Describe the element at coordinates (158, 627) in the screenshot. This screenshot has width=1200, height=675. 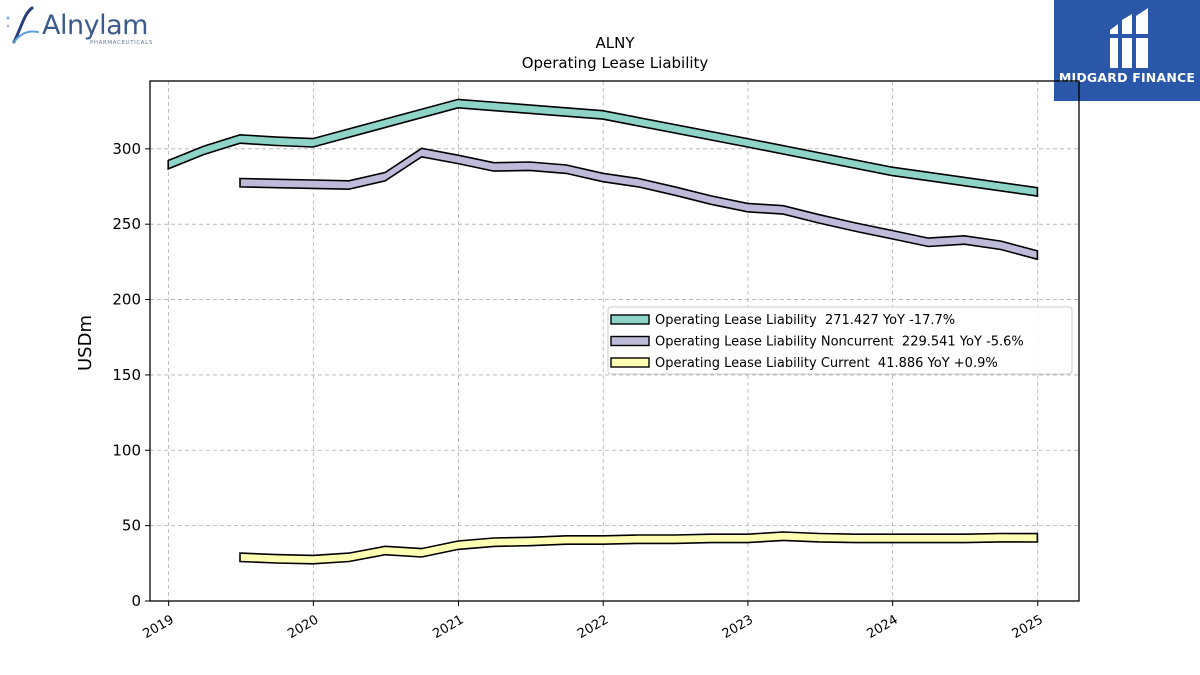
I see `x-tick-label: 2019` at that location.